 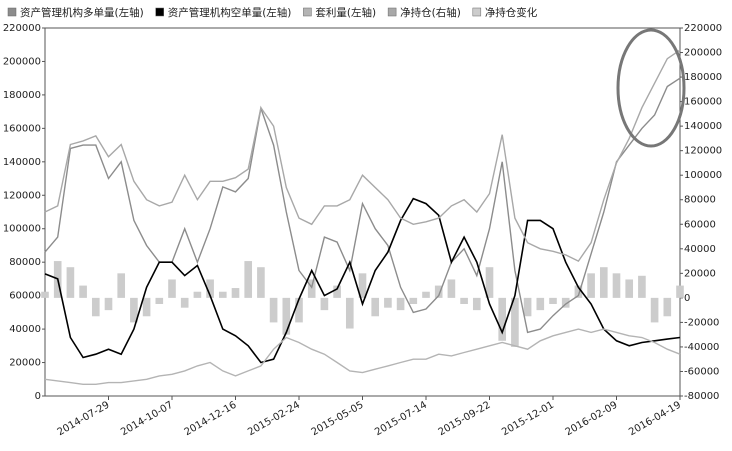 What do you see at coordinates (701, 371) in the screenshot?
I see `y2-tick-label: -60000` at bounding box center [701, 371].